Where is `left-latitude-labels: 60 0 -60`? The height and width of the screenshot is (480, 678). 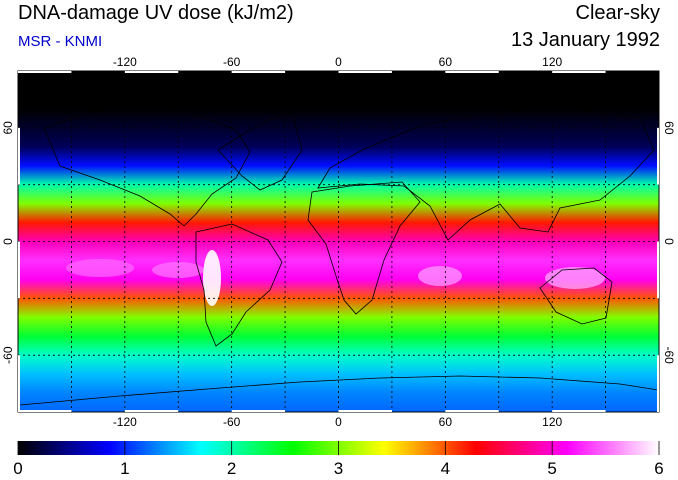
left-latitude-labels: 60 0 -60 is located at coordinates (8, 242).